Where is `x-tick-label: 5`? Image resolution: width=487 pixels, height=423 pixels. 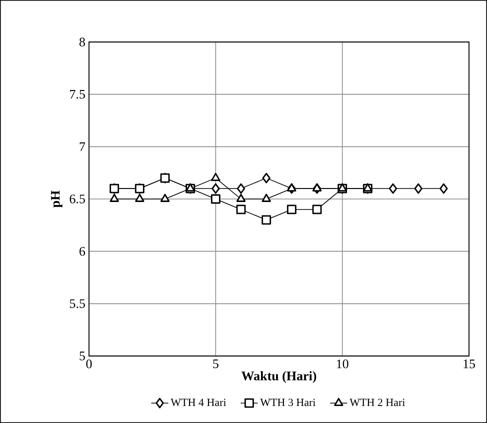
x-tick-label: 5 is located at coordinates (215, 364).